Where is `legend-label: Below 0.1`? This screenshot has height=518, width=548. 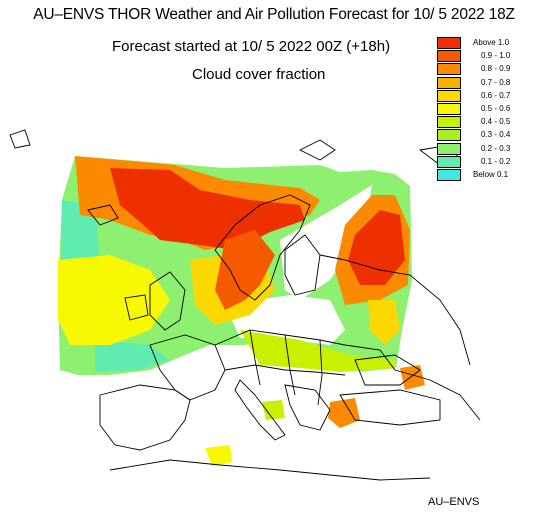
legend-label: Below 0.1 is located at coordinates (491, 174).